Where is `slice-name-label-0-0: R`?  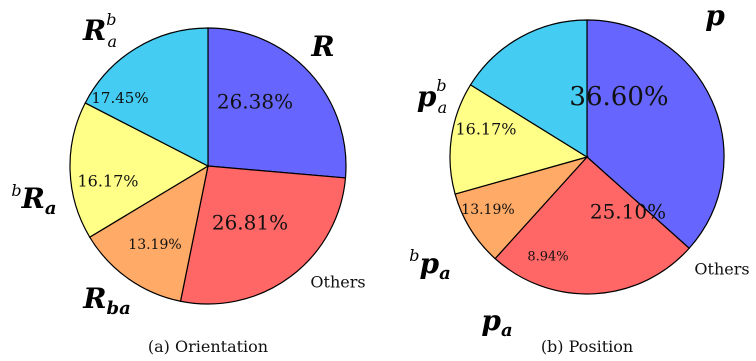 slice-name-label-0-0: R is located at coordinates (322, 46).